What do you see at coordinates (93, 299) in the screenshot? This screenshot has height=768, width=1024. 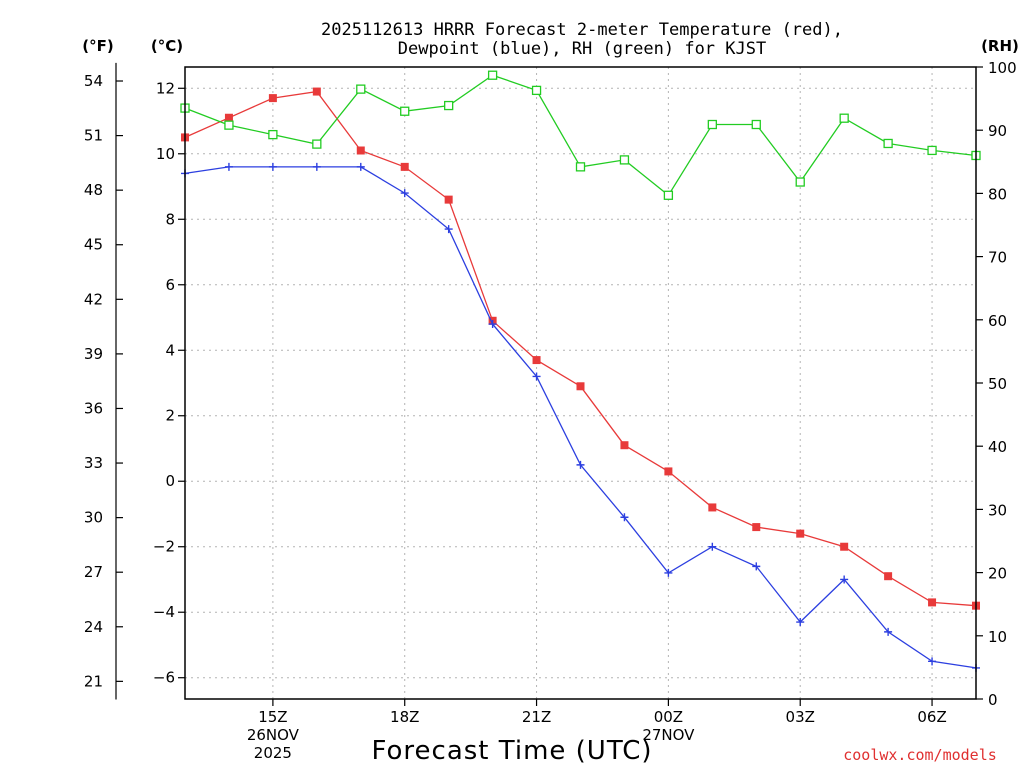 I see `fahrenheit-tick-label: 42` at bounding box center [93, 299].